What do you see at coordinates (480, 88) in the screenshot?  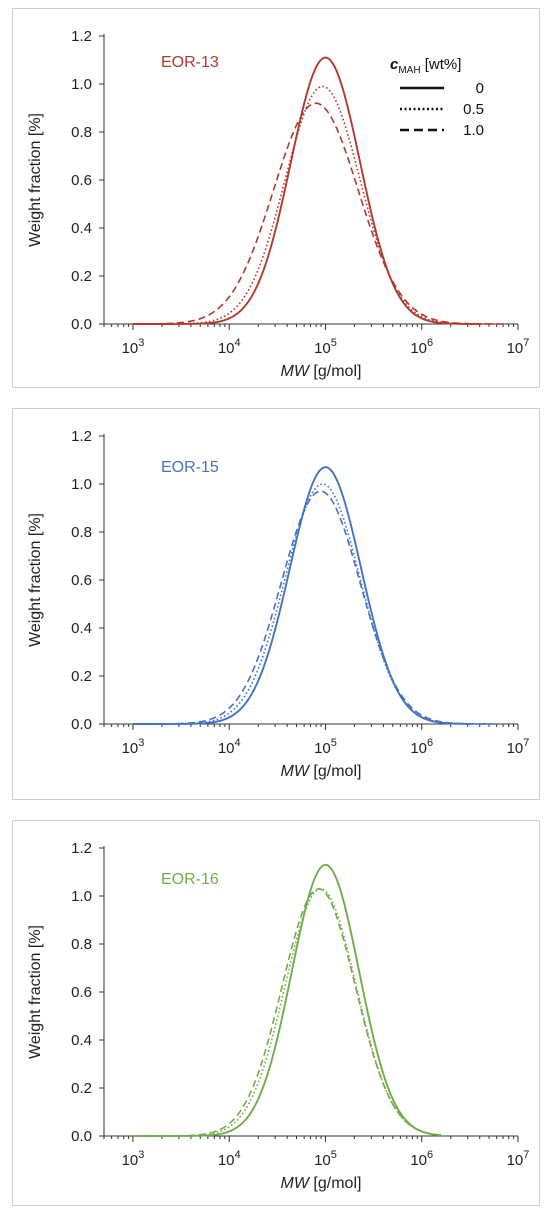 I see `legend-entry-label: 0` at bounding box center [480, 88].